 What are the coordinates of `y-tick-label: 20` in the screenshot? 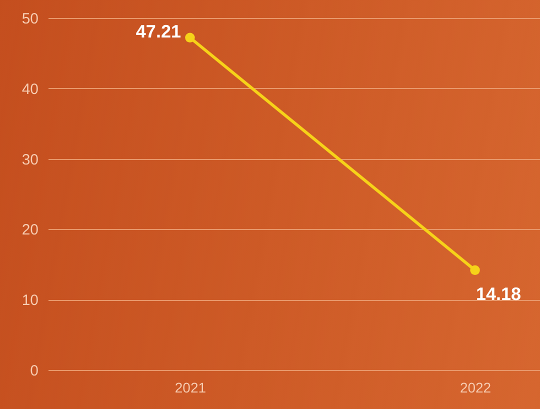 It's located at (30, 230).